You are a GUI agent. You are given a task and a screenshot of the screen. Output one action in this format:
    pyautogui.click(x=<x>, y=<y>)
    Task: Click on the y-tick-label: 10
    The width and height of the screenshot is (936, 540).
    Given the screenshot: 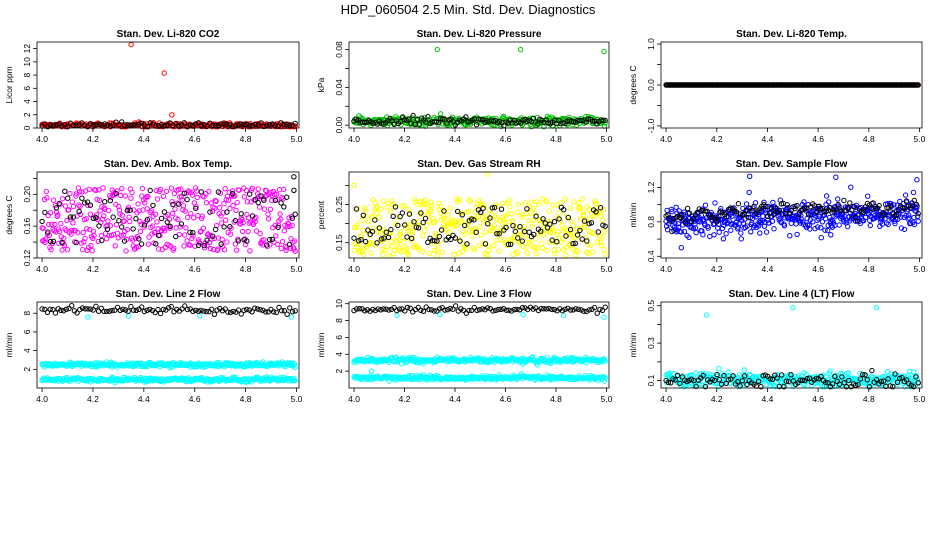 What is the action you would take?
    pyautogui.click(x=339, y=304)
    